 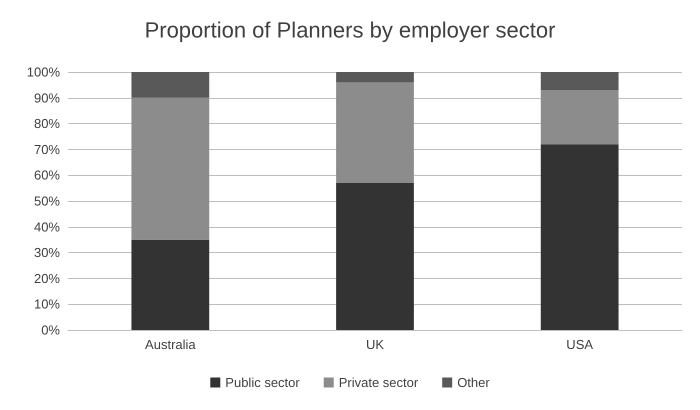 What do you see at coordinates (375, 344) in the screenshot?
I see `x-tick-label: UK` at bounding box center [375, 344].